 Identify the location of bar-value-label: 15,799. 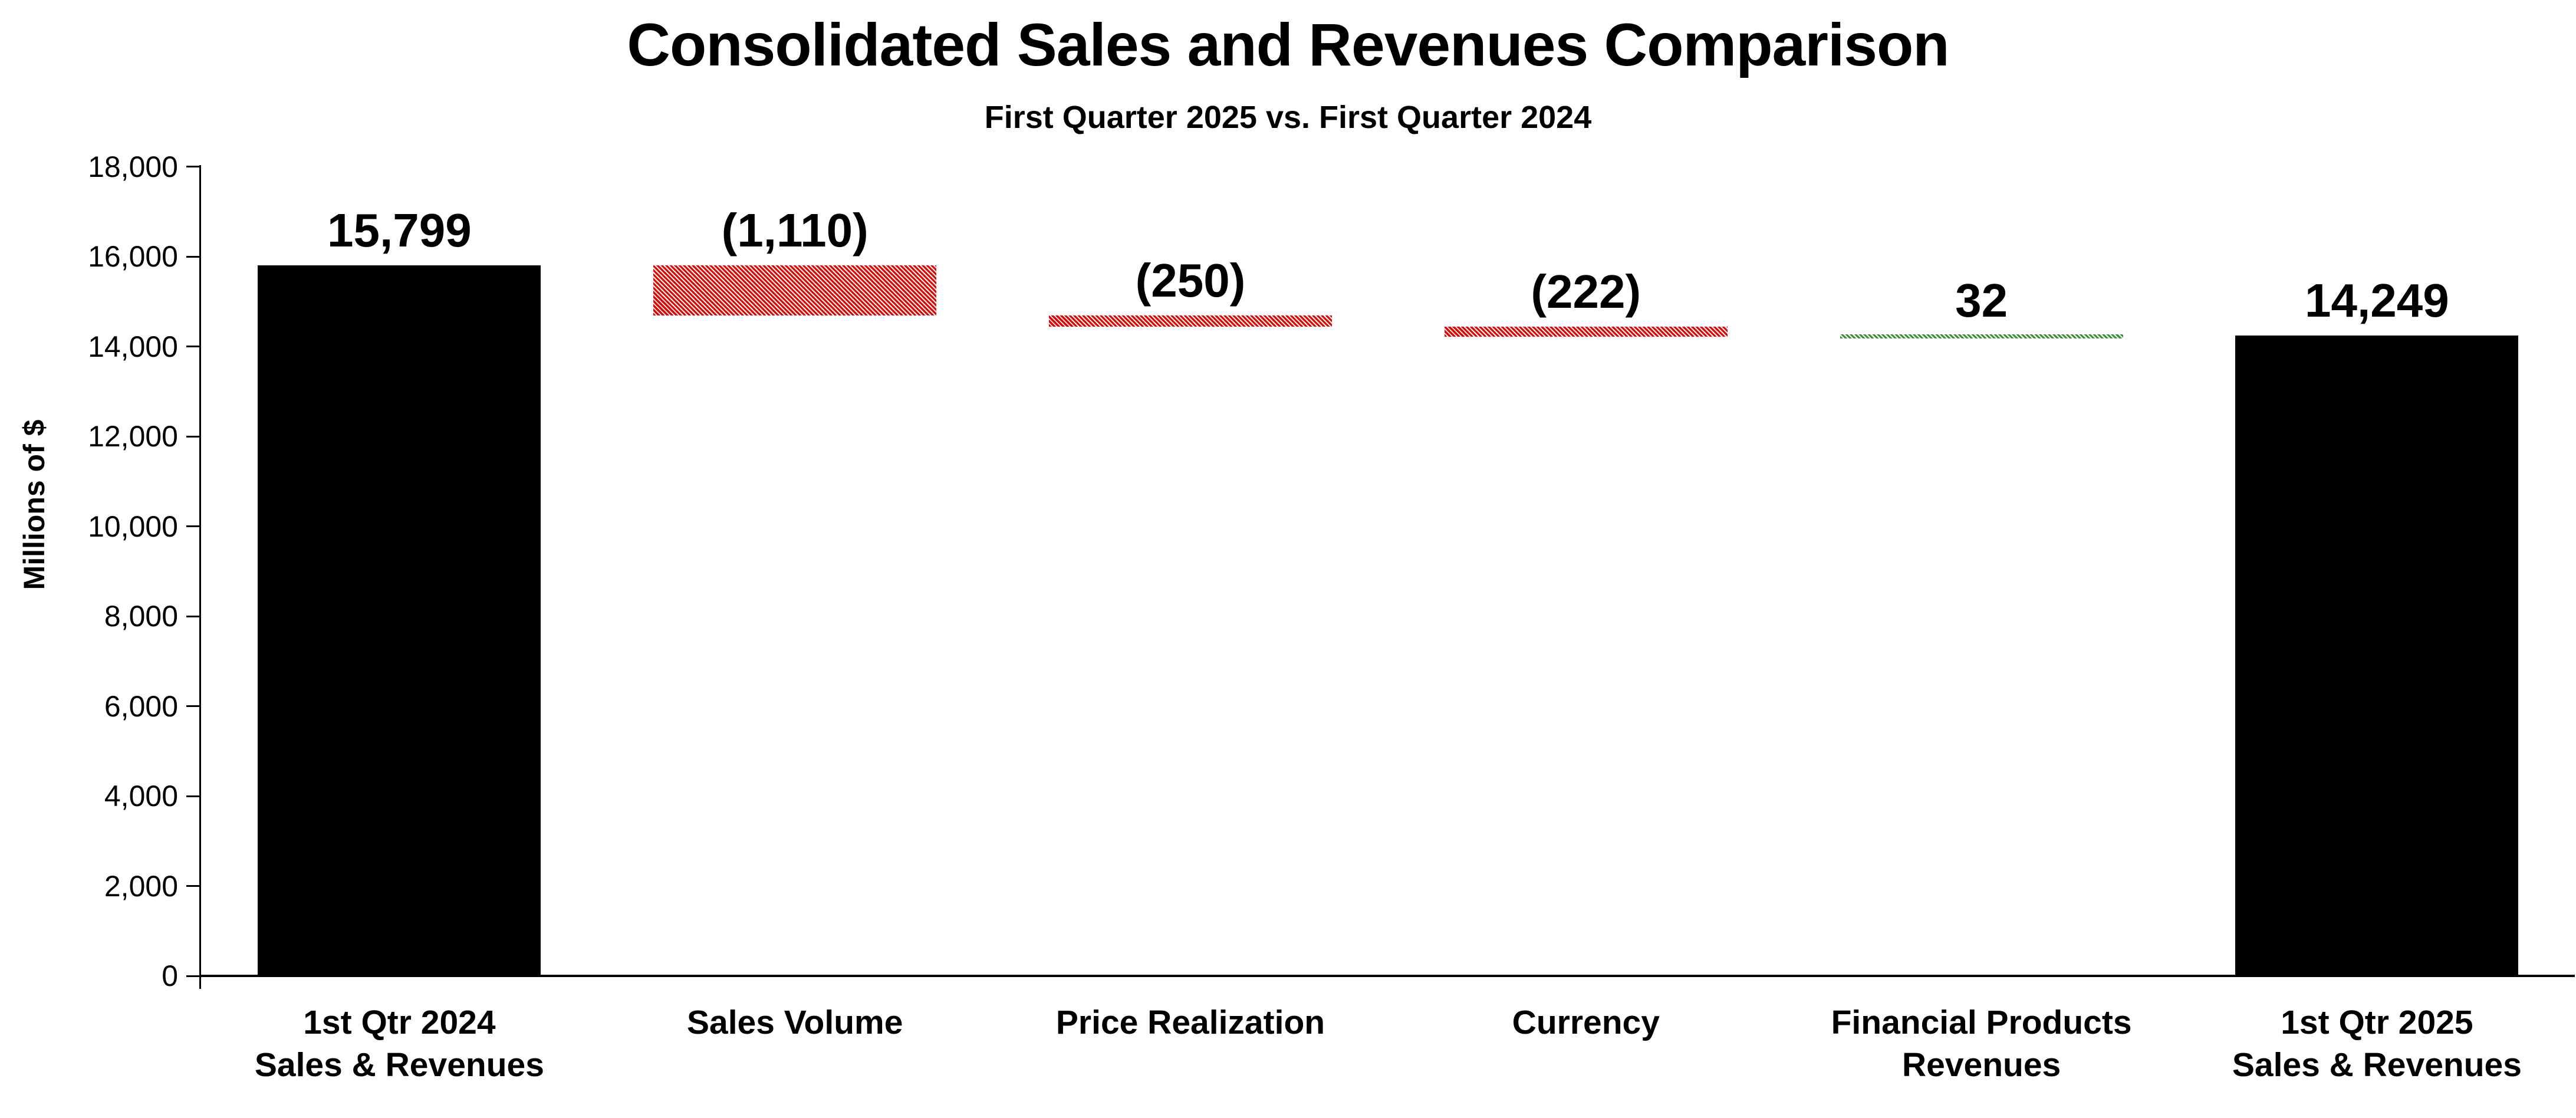
(399, 230).